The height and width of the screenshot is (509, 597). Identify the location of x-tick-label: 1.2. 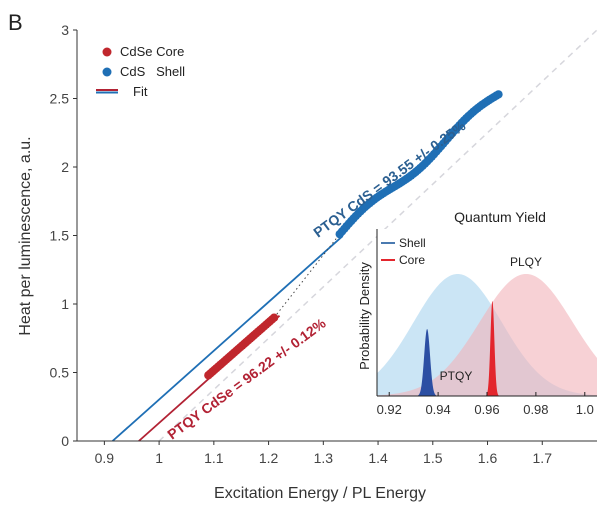
(269, 458).